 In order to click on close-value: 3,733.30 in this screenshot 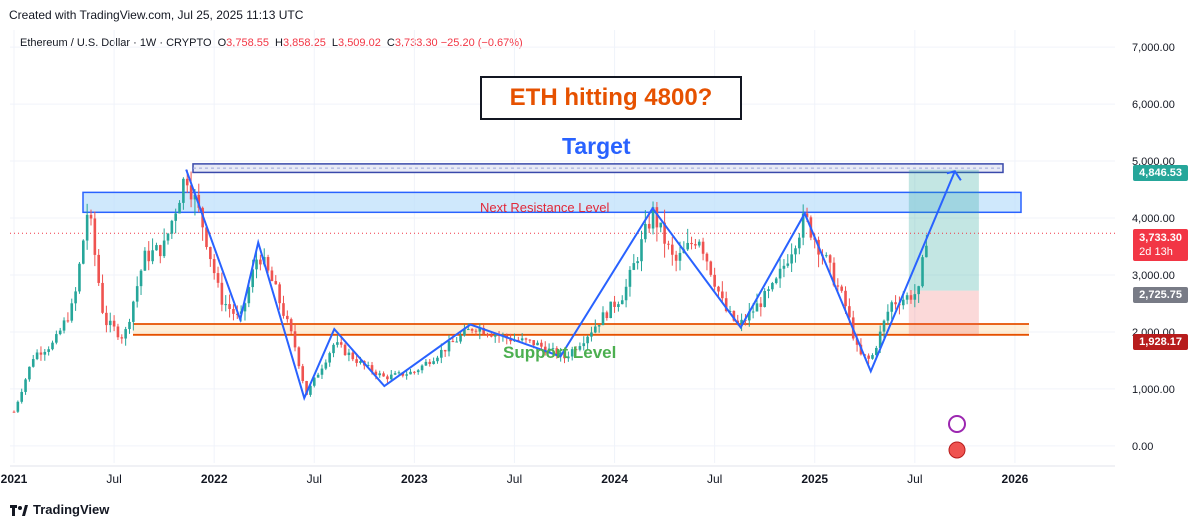, I will do `click(416, 43)`.